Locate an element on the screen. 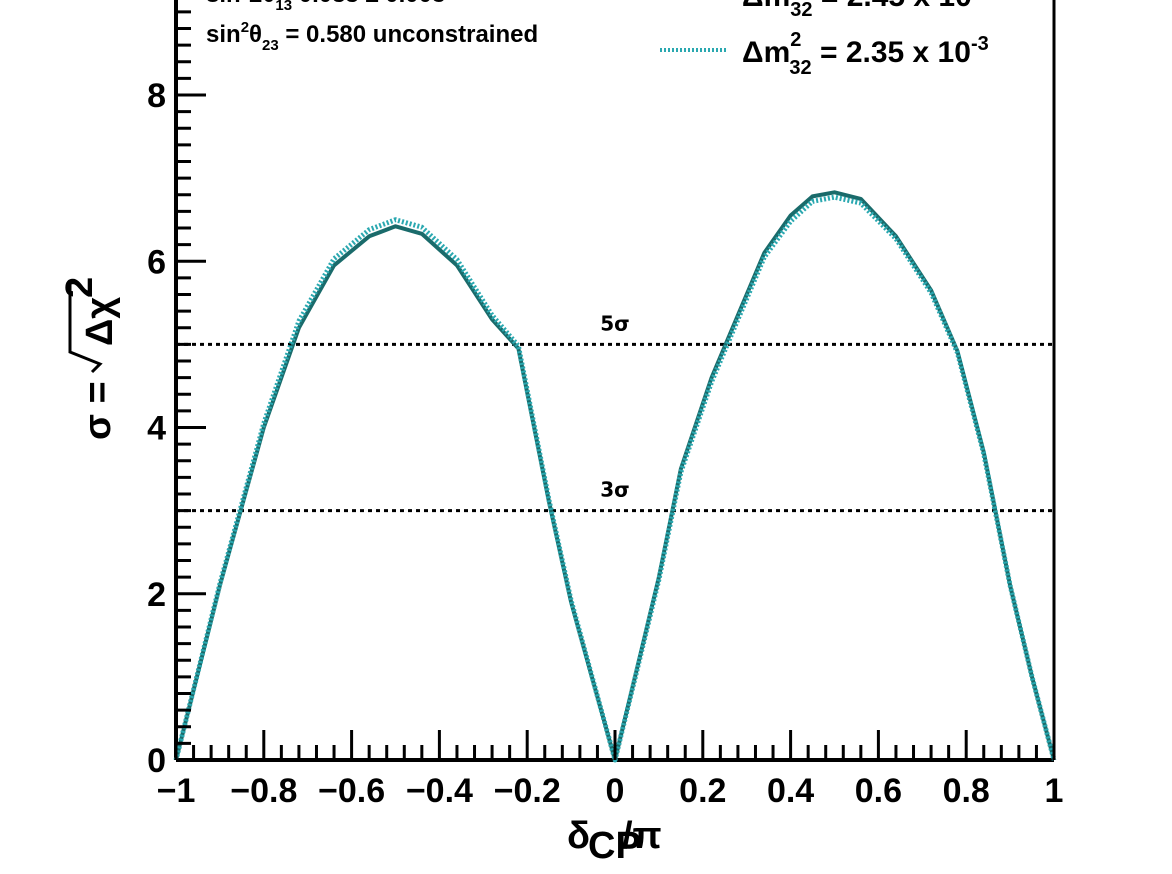 The image size is (1172, 874). x-tick-label: −1 is located at coordinates (176, 791).